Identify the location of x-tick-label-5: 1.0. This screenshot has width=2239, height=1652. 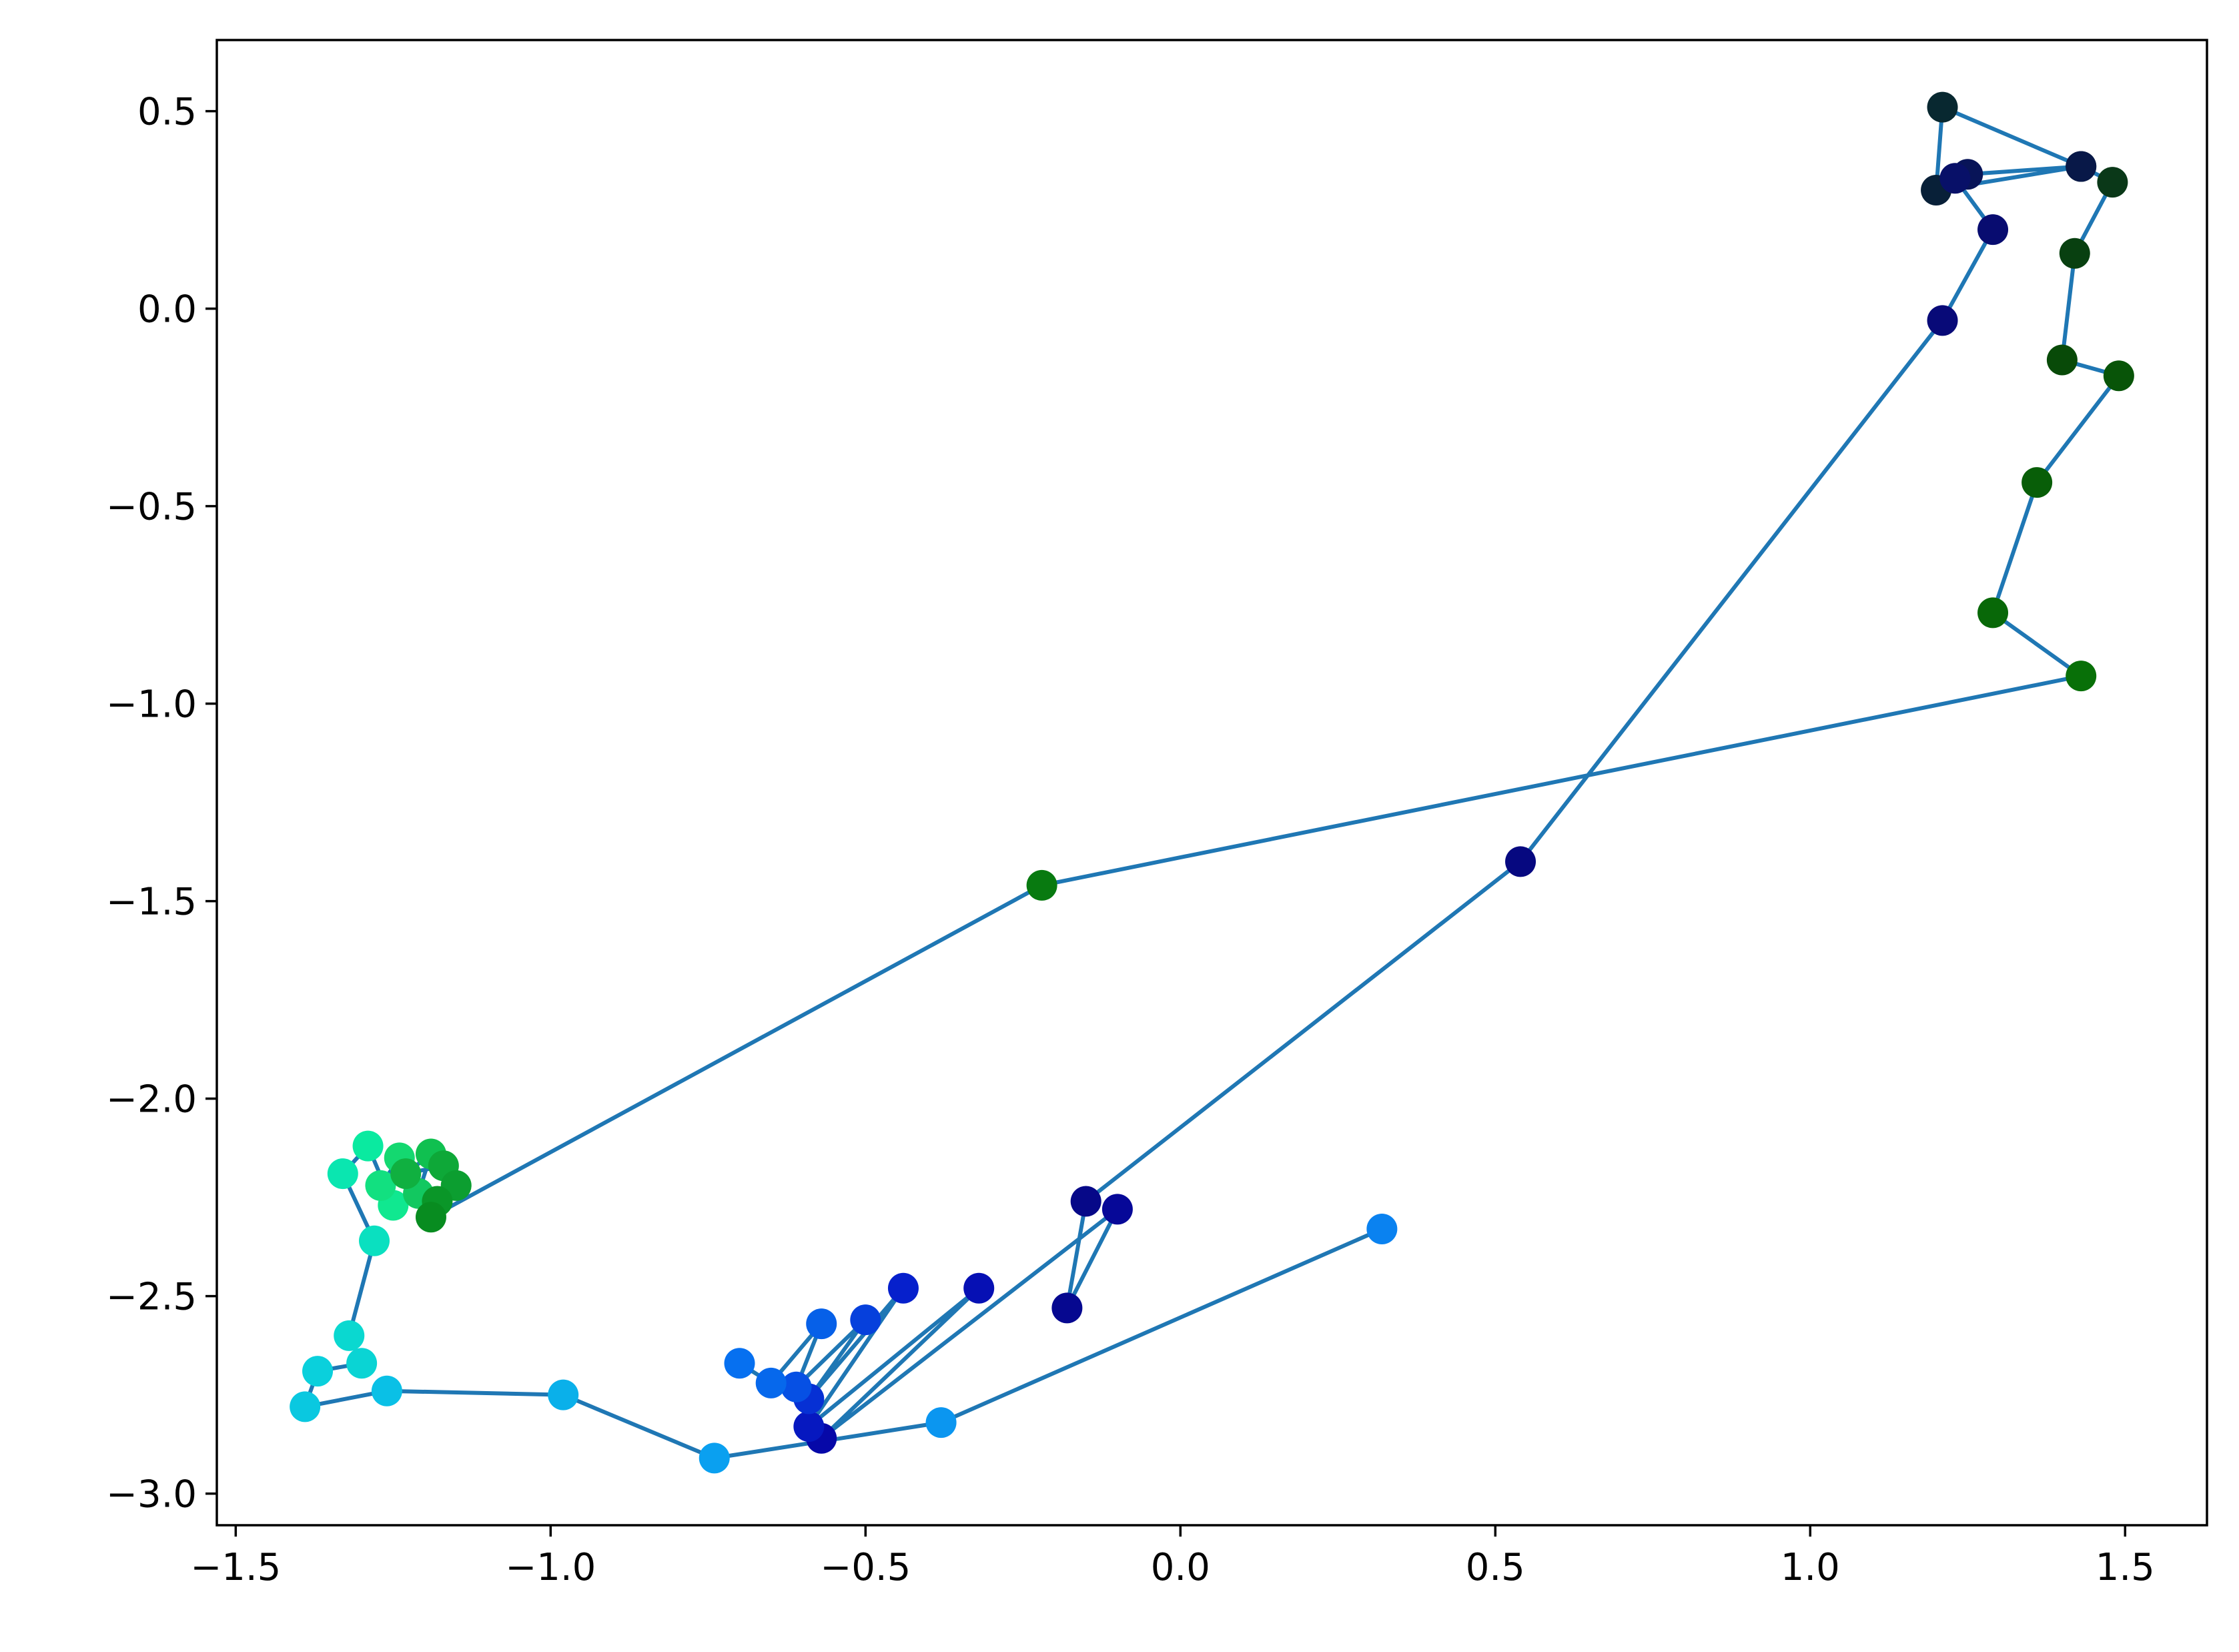
(1811, 1567).